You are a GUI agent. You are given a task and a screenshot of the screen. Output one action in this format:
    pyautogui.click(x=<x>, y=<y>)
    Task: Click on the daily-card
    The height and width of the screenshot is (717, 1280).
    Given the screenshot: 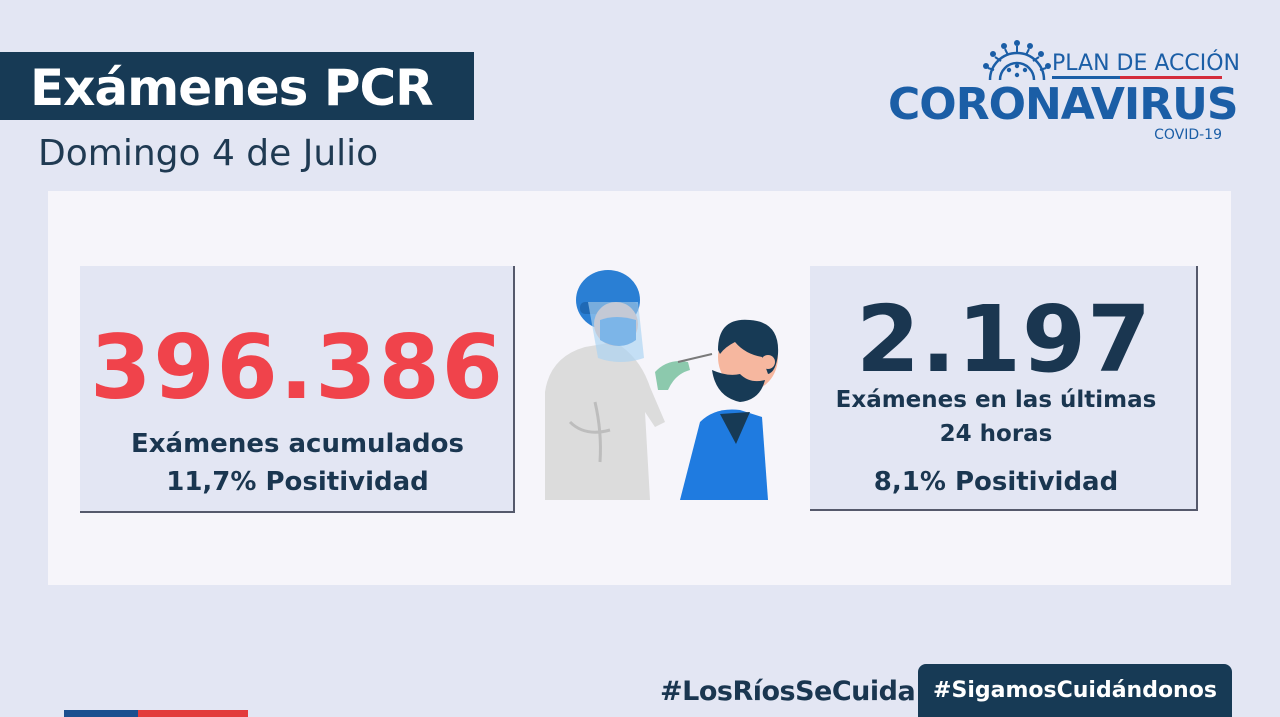 What is the action you would take?
    pyautogui.click(x=1004, y=388)
    